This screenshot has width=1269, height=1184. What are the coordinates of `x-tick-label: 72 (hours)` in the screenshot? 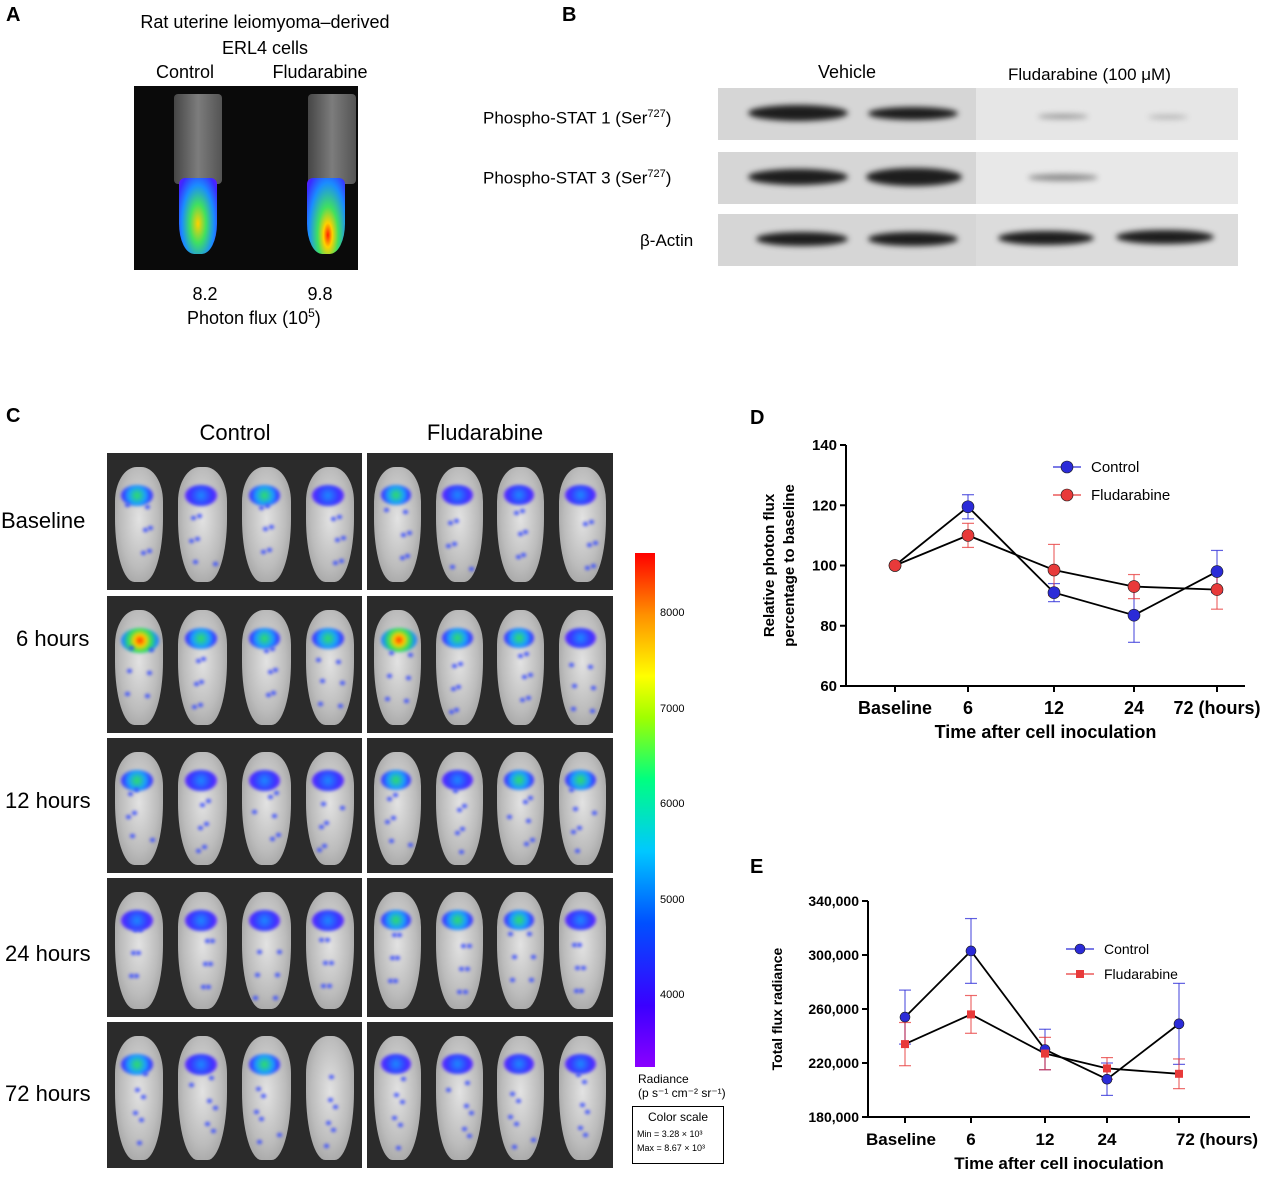 It's located at (1217, 1139).